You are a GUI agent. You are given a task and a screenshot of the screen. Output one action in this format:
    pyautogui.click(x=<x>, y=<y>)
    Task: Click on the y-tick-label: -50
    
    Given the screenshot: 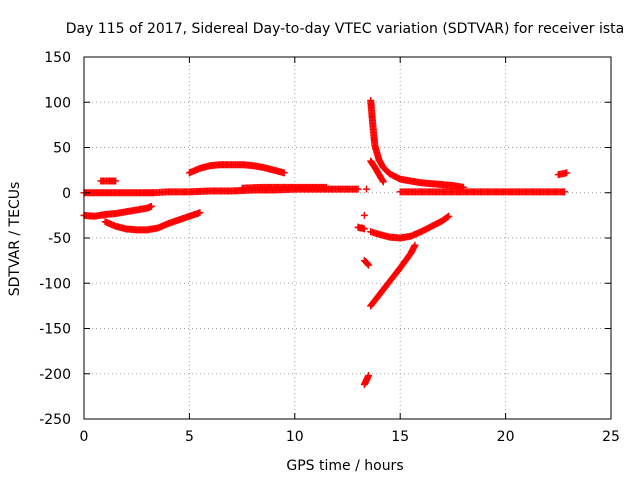 What is the action you would take?
    pyautogui.click(x=59, y=239)
    